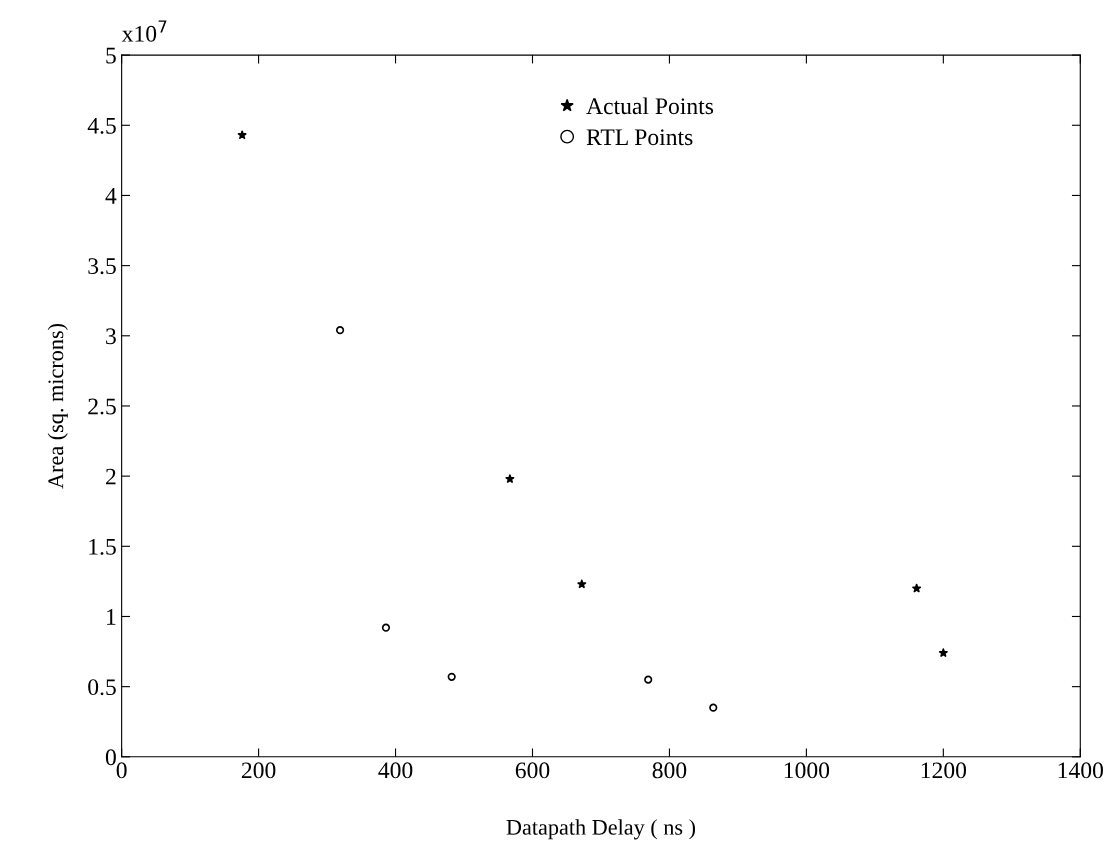  Describe the element at coordinates (144, 31) in the screenshot. I see `text: x10$^{7}$` at that location.